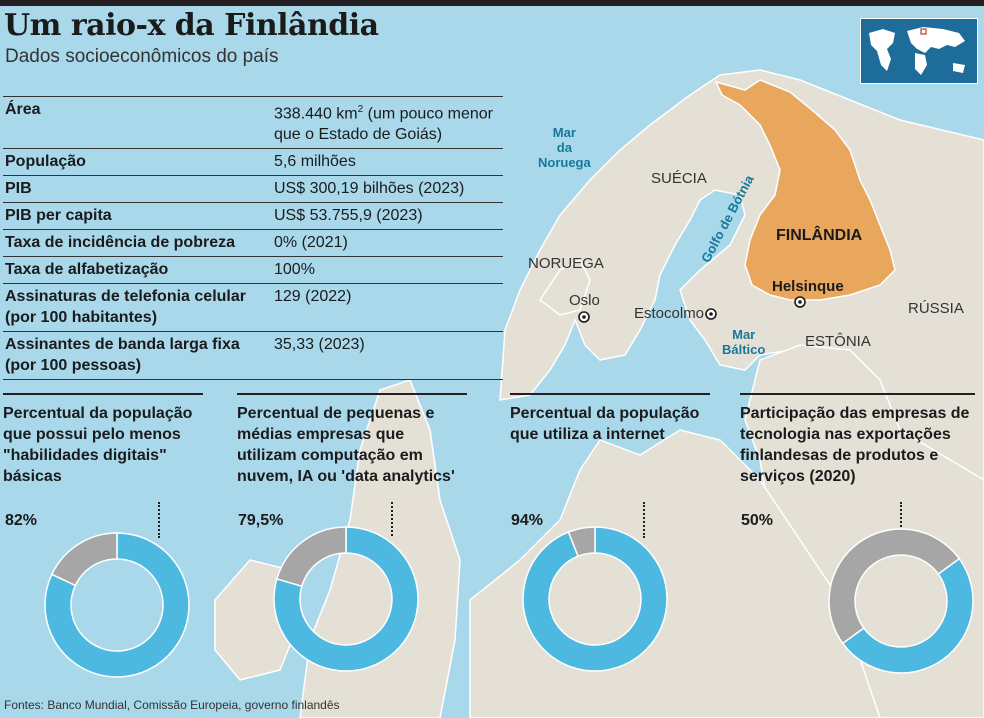 The image size is (984, 718). I want to click on stats-value-text: 35,33 (2023), so click(319, 345).